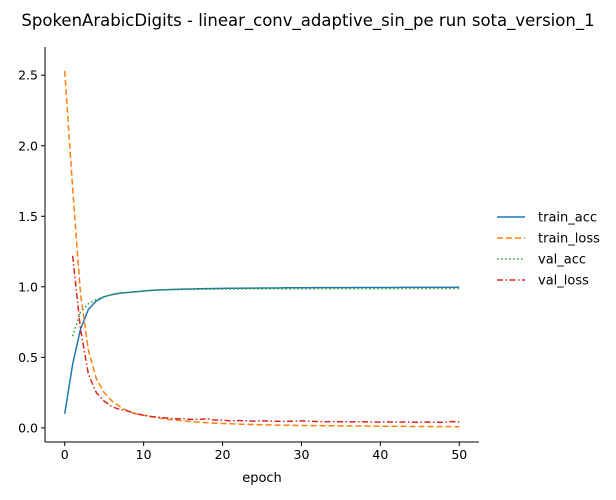 Image resolution: width=616 pixels, height=500 pixels. I want to click on legend-label-train-acc: train_acc, so click(567, 218).